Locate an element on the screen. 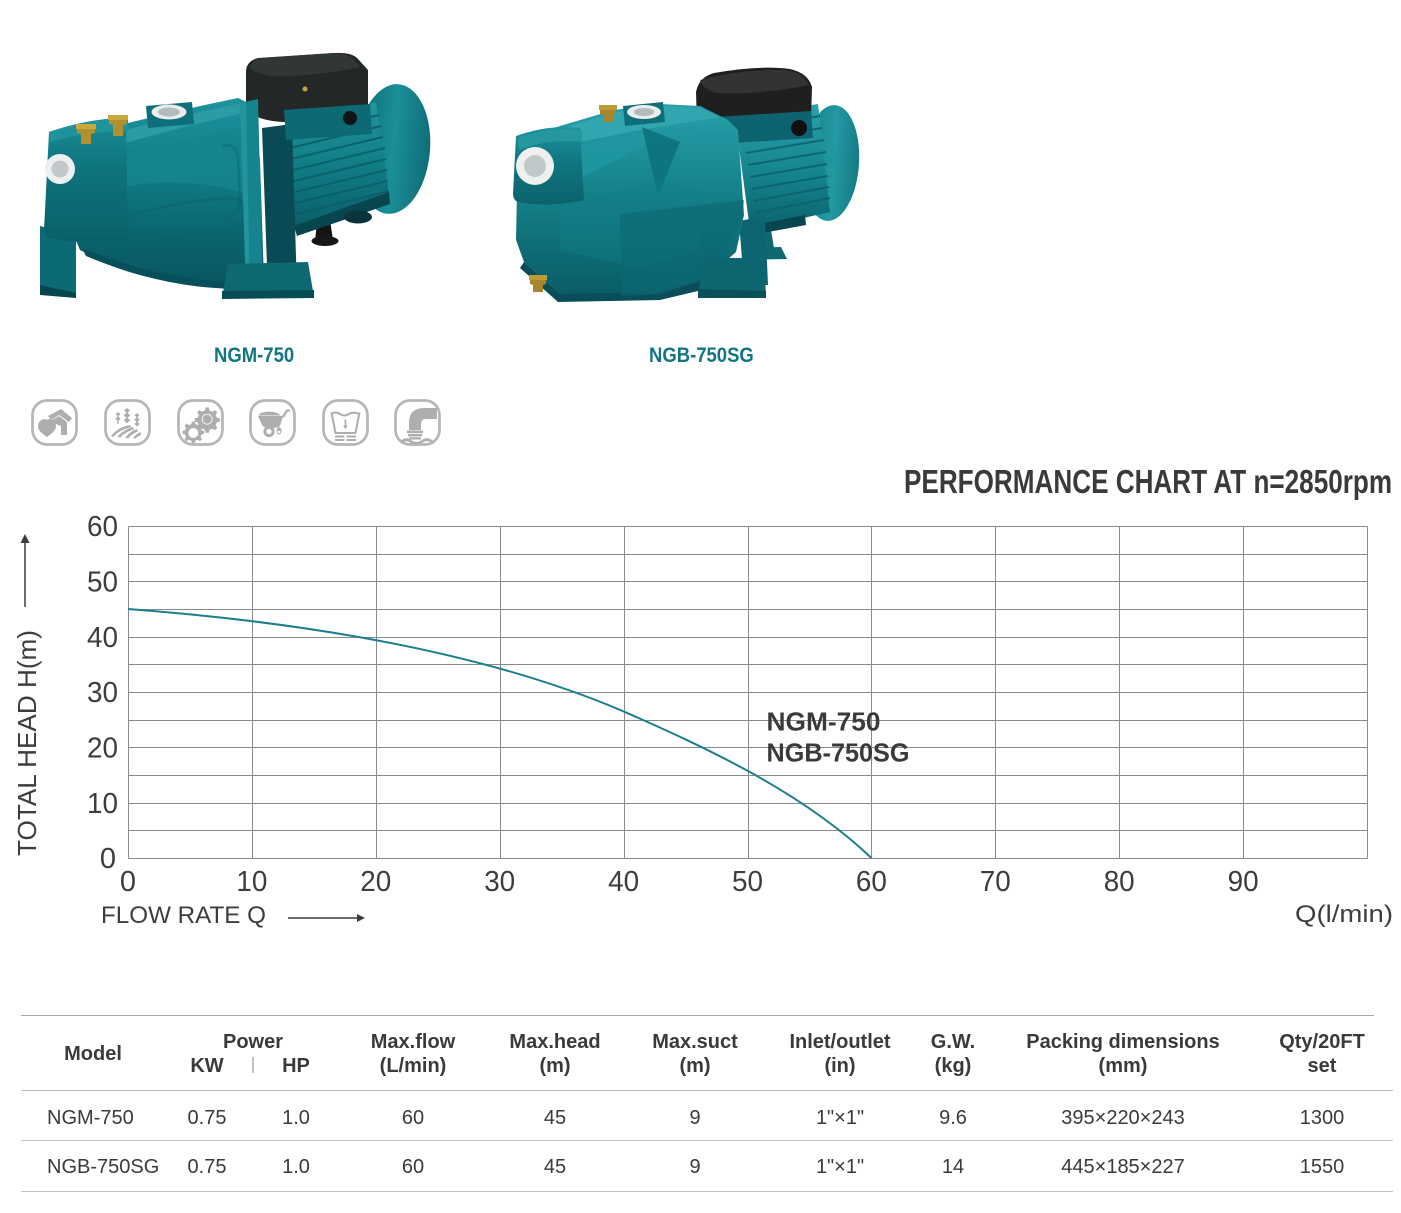  svg-text: Q(l/min) is located at coordinates (1344, 914).